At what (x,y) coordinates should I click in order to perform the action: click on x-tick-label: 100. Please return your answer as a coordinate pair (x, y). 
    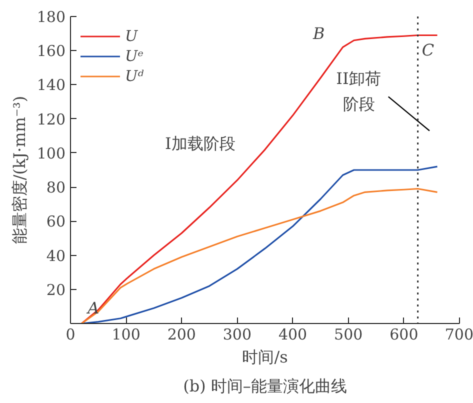
    Looking at the image, I should click on (126, 335).